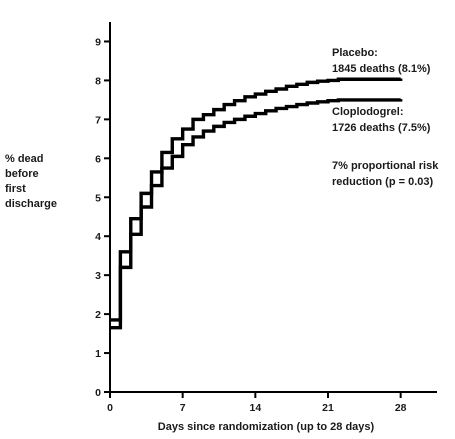 This screenshot has height=439, width=455. What do you see at coordinates (266, 427) in the screenshot?
I see `x-axis-label: Days since randomization (up to 28 days)` at bounding box center [266, 427].